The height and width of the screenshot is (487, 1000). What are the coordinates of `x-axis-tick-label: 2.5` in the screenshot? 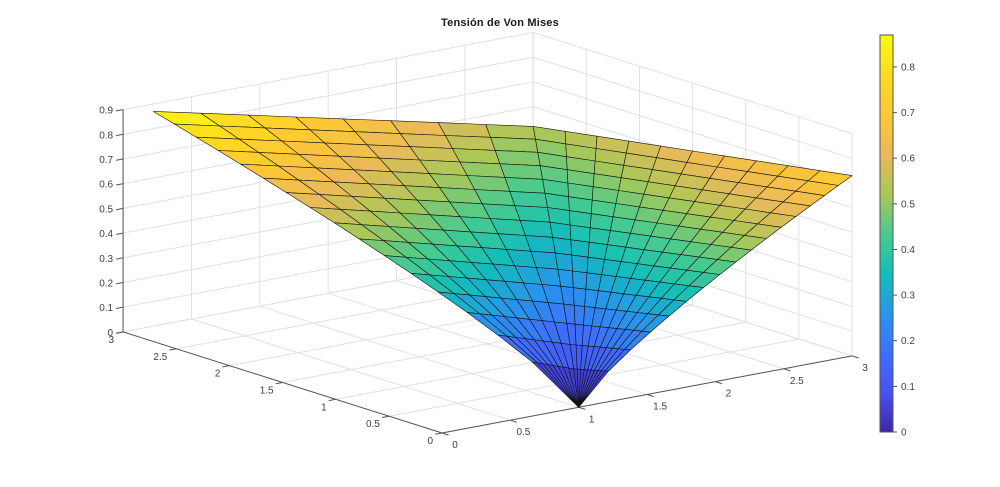 It's located at (797, 381).